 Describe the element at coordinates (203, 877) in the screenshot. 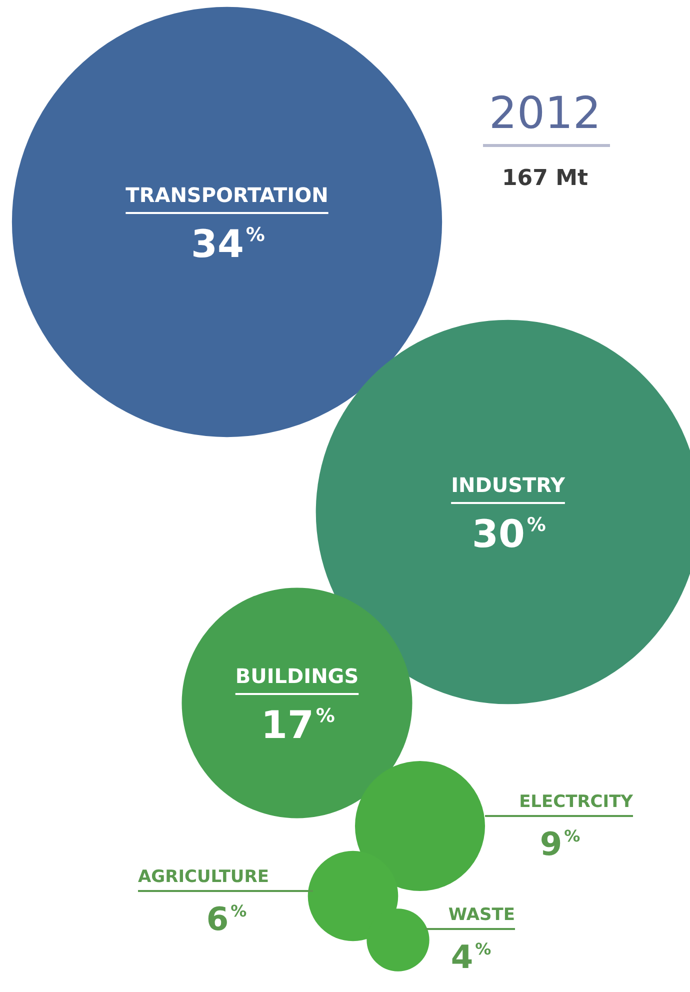

I see `category-label: AGRICULTURE` at that location.